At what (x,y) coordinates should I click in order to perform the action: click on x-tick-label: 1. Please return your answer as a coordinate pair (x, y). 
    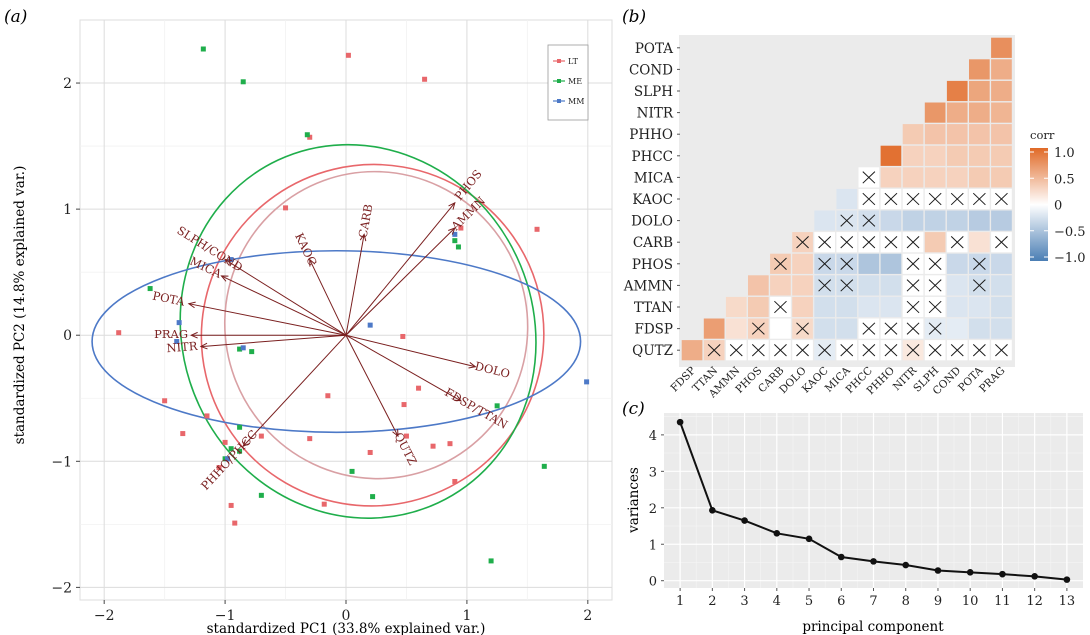
    Looking at the image, I should click on (466, 616).